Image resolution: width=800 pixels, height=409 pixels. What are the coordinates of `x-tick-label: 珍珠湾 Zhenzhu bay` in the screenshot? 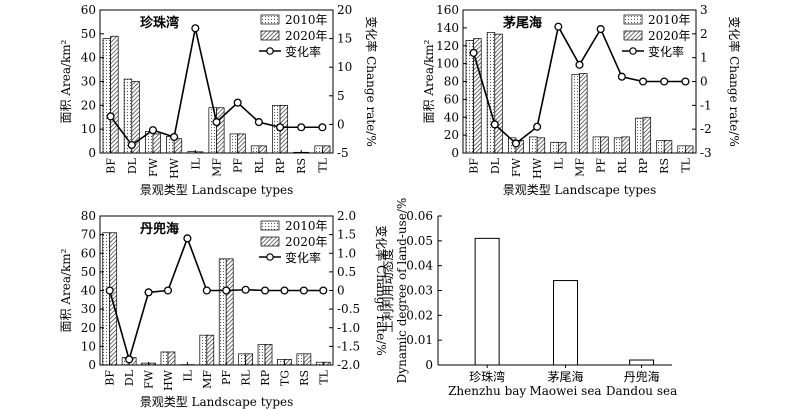 It's located at (487, 383).